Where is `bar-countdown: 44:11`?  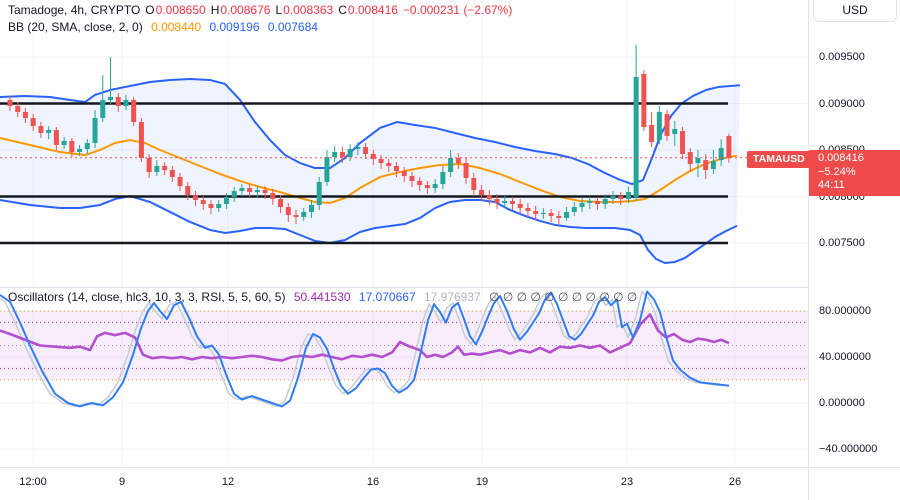 bar-countdown: 44:11 is located at coordinates (831, 185).